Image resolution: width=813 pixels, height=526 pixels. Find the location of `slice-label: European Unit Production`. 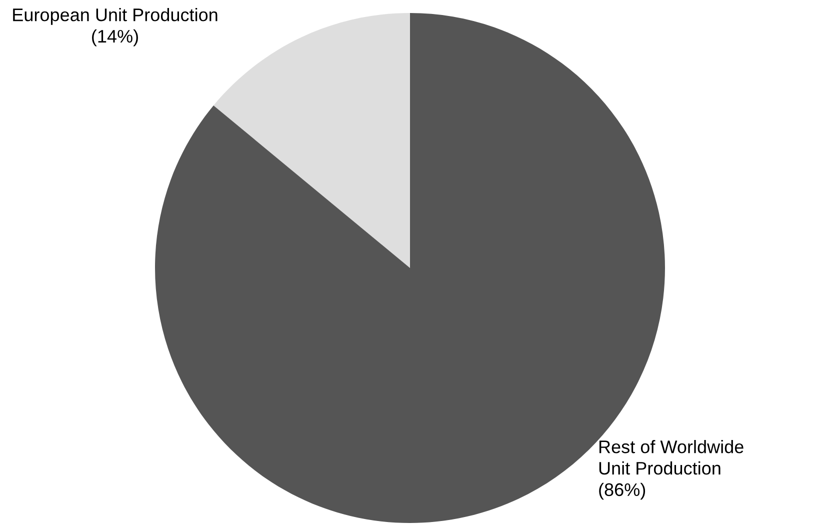

slice-label: European Unit Production is located at coordinates (115, 16).